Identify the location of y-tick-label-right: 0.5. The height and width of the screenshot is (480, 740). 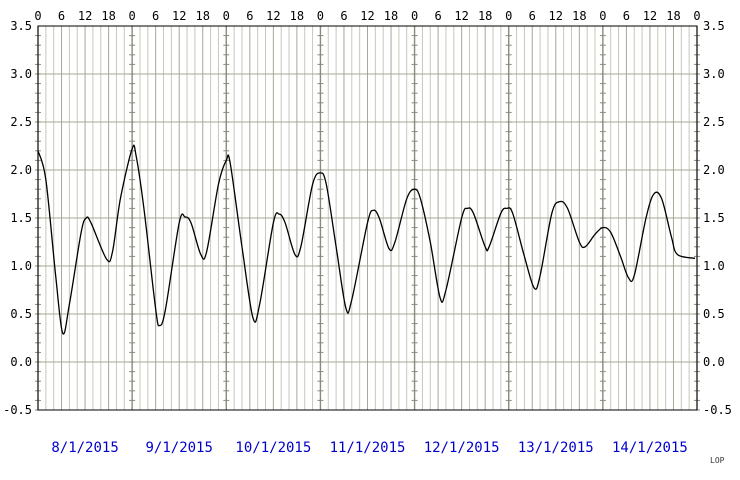
(714, 314).